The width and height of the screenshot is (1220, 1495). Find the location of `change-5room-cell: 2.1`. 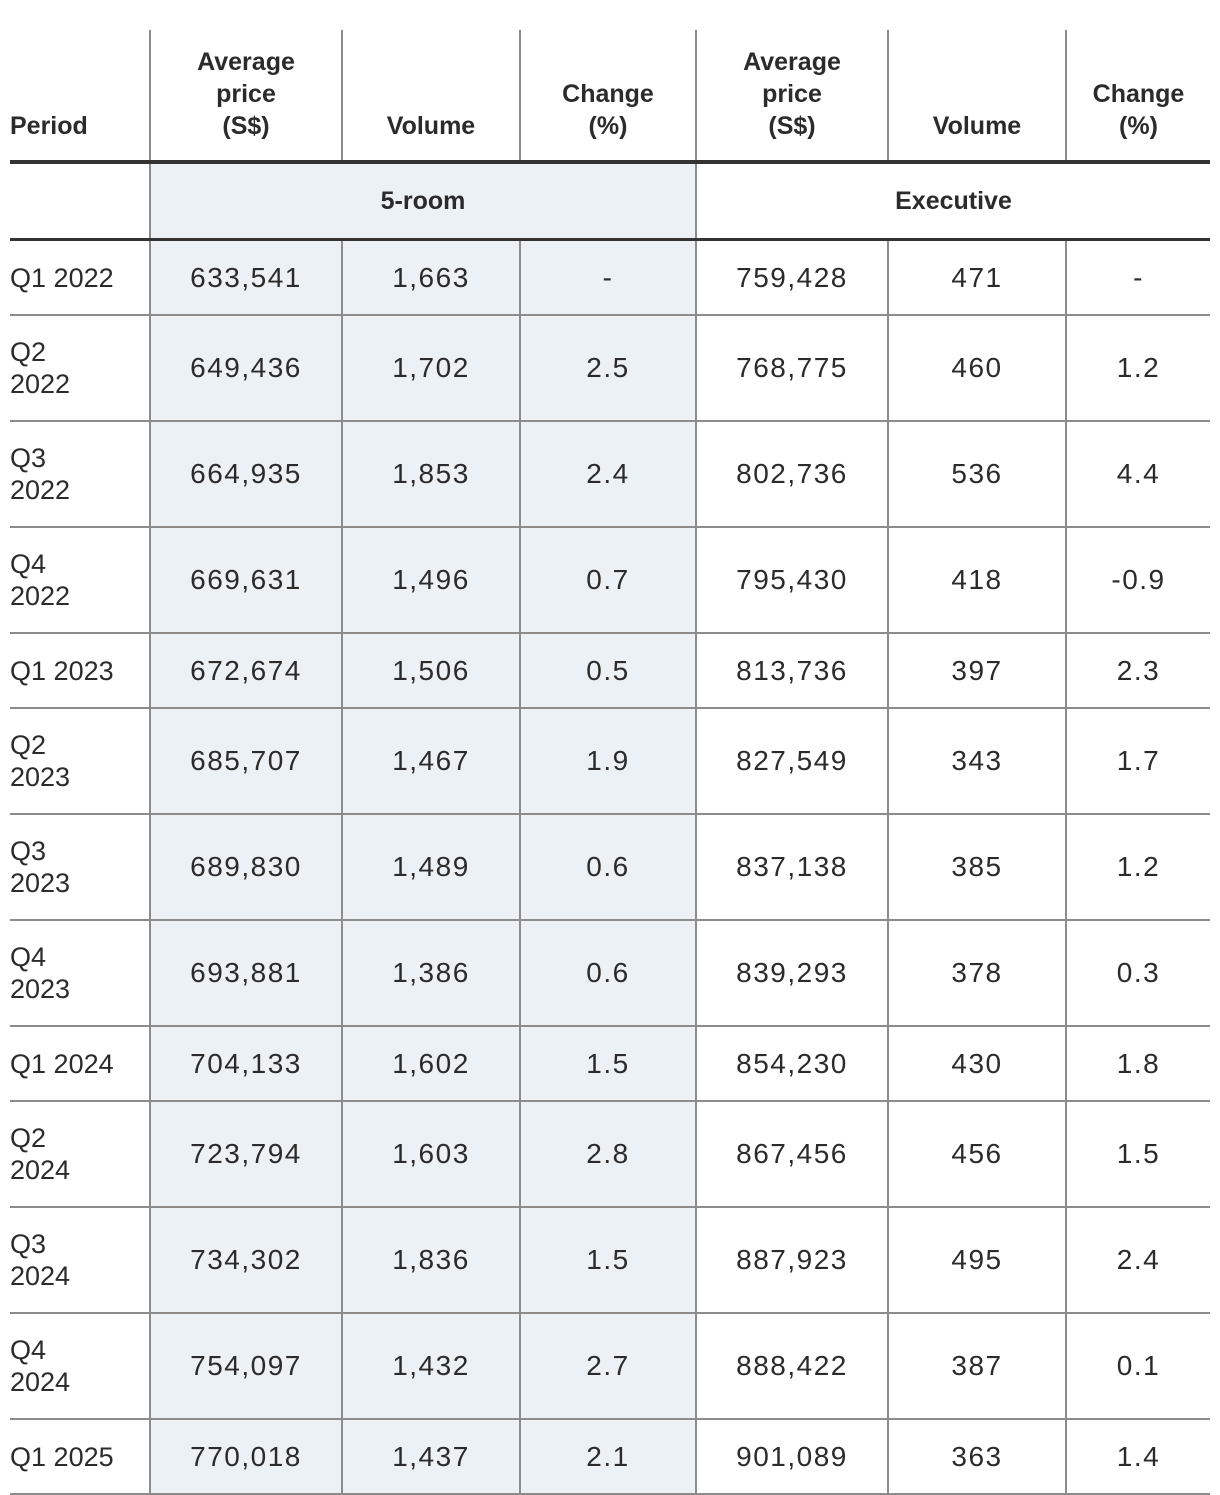

change-5room-cell: 2.1 is located at coordinates (607, 1457).